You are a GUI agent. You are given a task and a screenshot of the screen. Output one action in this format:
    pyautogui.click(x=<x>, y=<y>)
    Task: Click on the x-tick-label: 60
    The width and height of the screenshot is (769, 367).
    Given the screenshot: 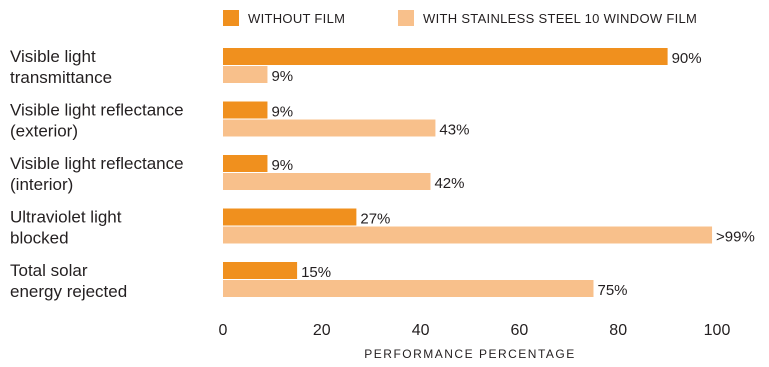 What is the action you would take?
    pyautogui.click(x=520, y=330)
    